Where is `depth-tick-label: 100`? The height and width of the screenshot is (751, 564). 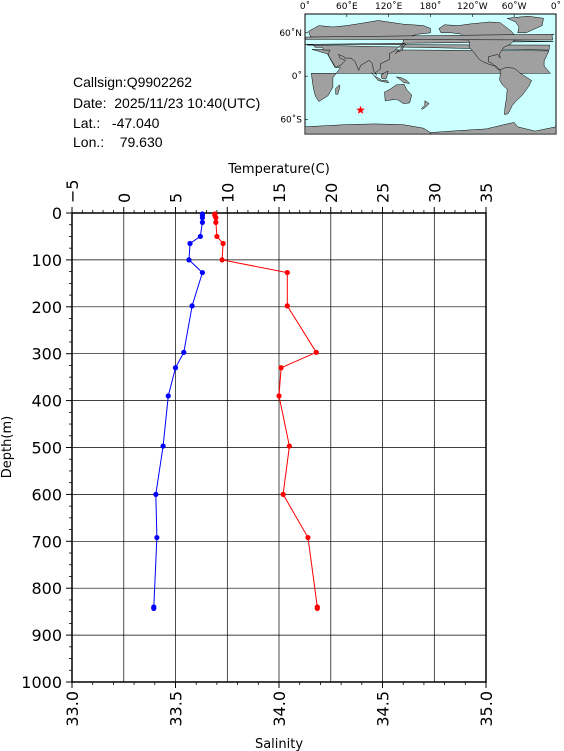
depth-tick-label: 100 is located at coordinates (46, 260).